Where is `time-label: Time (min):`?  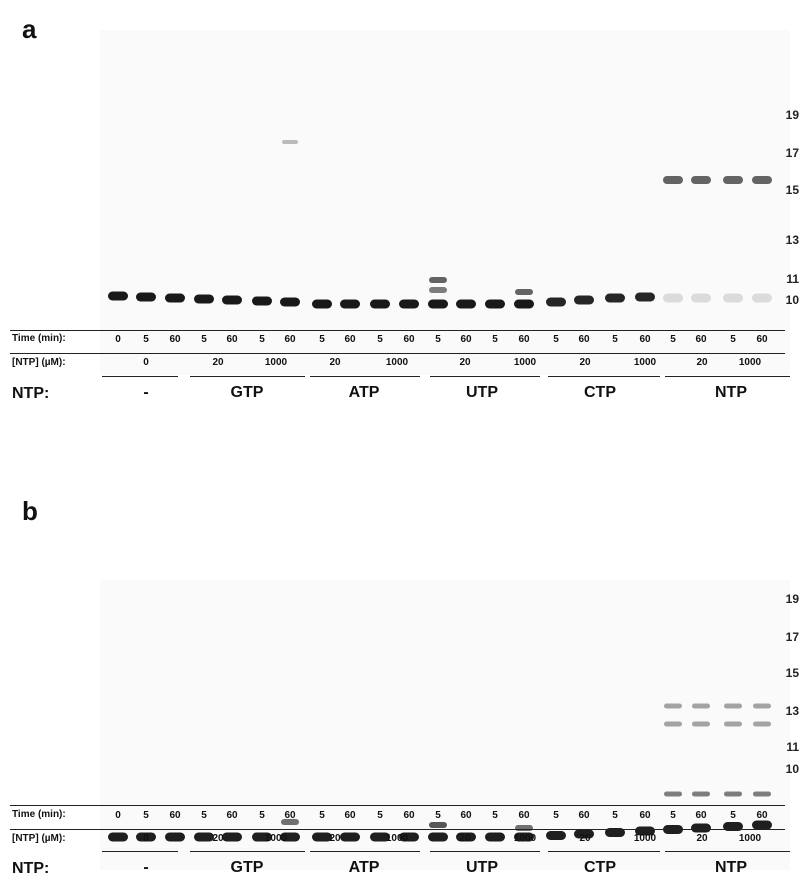
time-label: Time (min): is located at coordinates (39, 814).